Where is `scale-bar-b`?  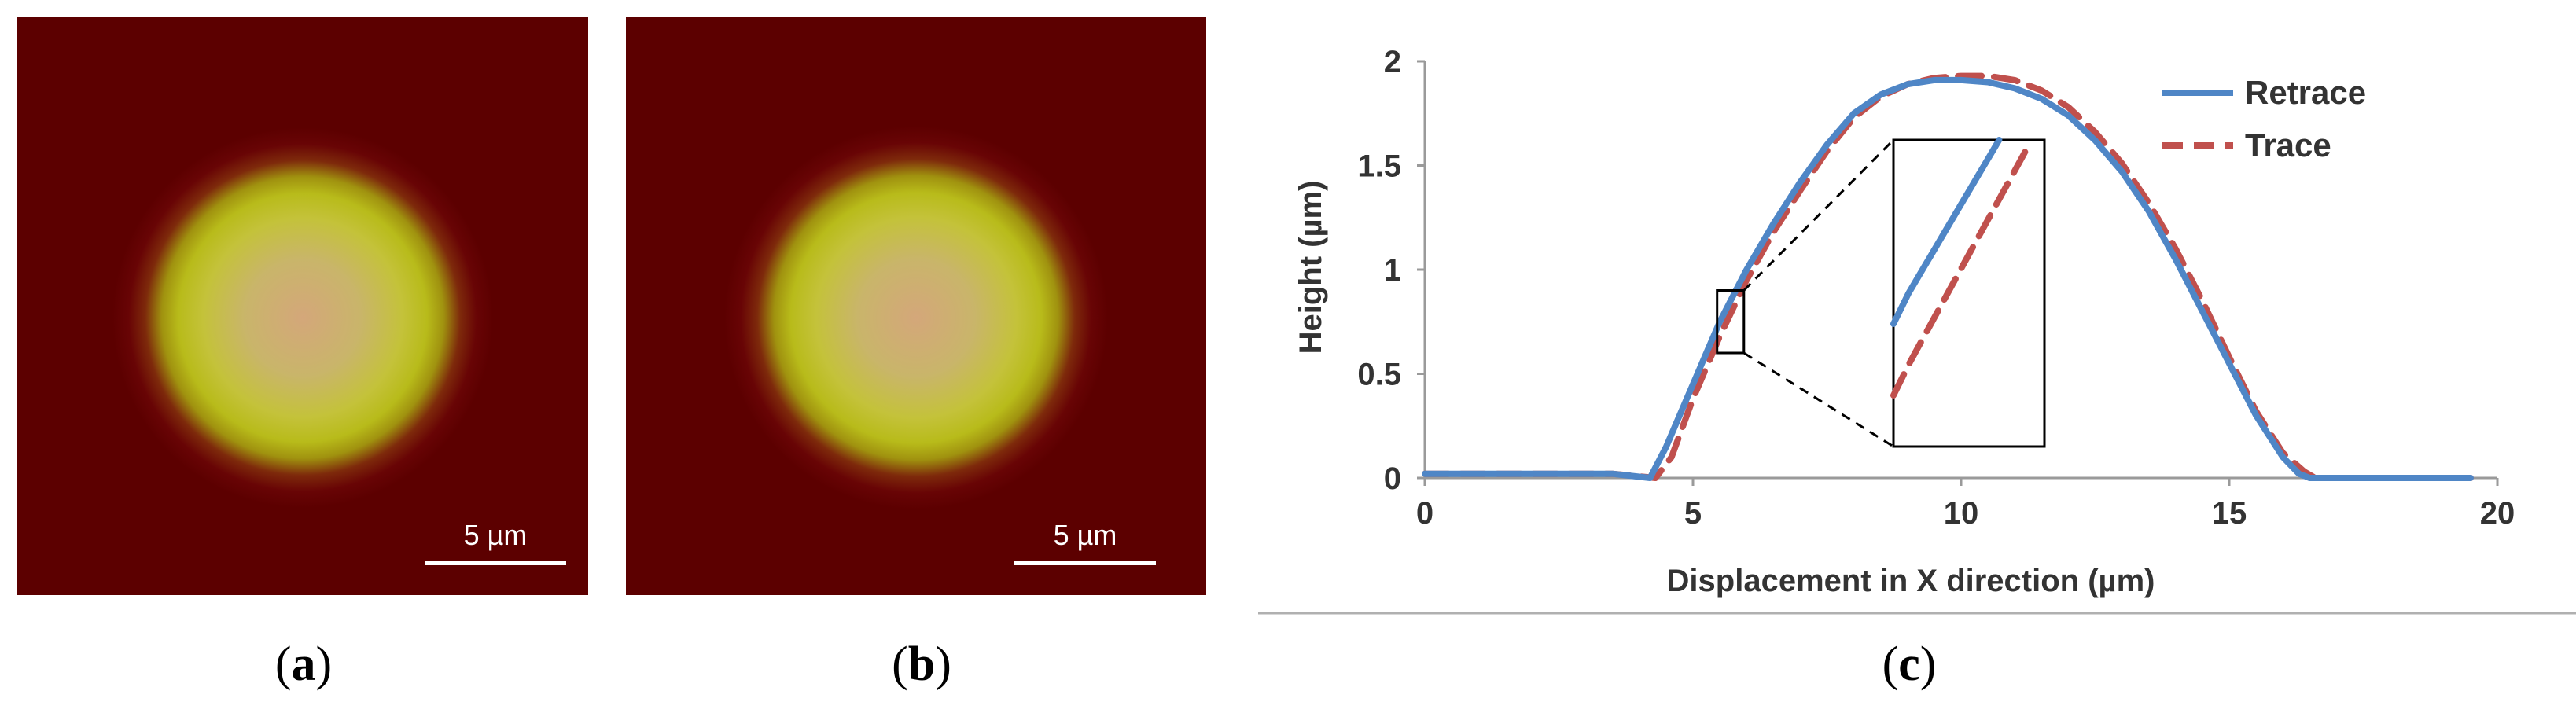
scale-bar-b is located at coordinates (1085, 563).